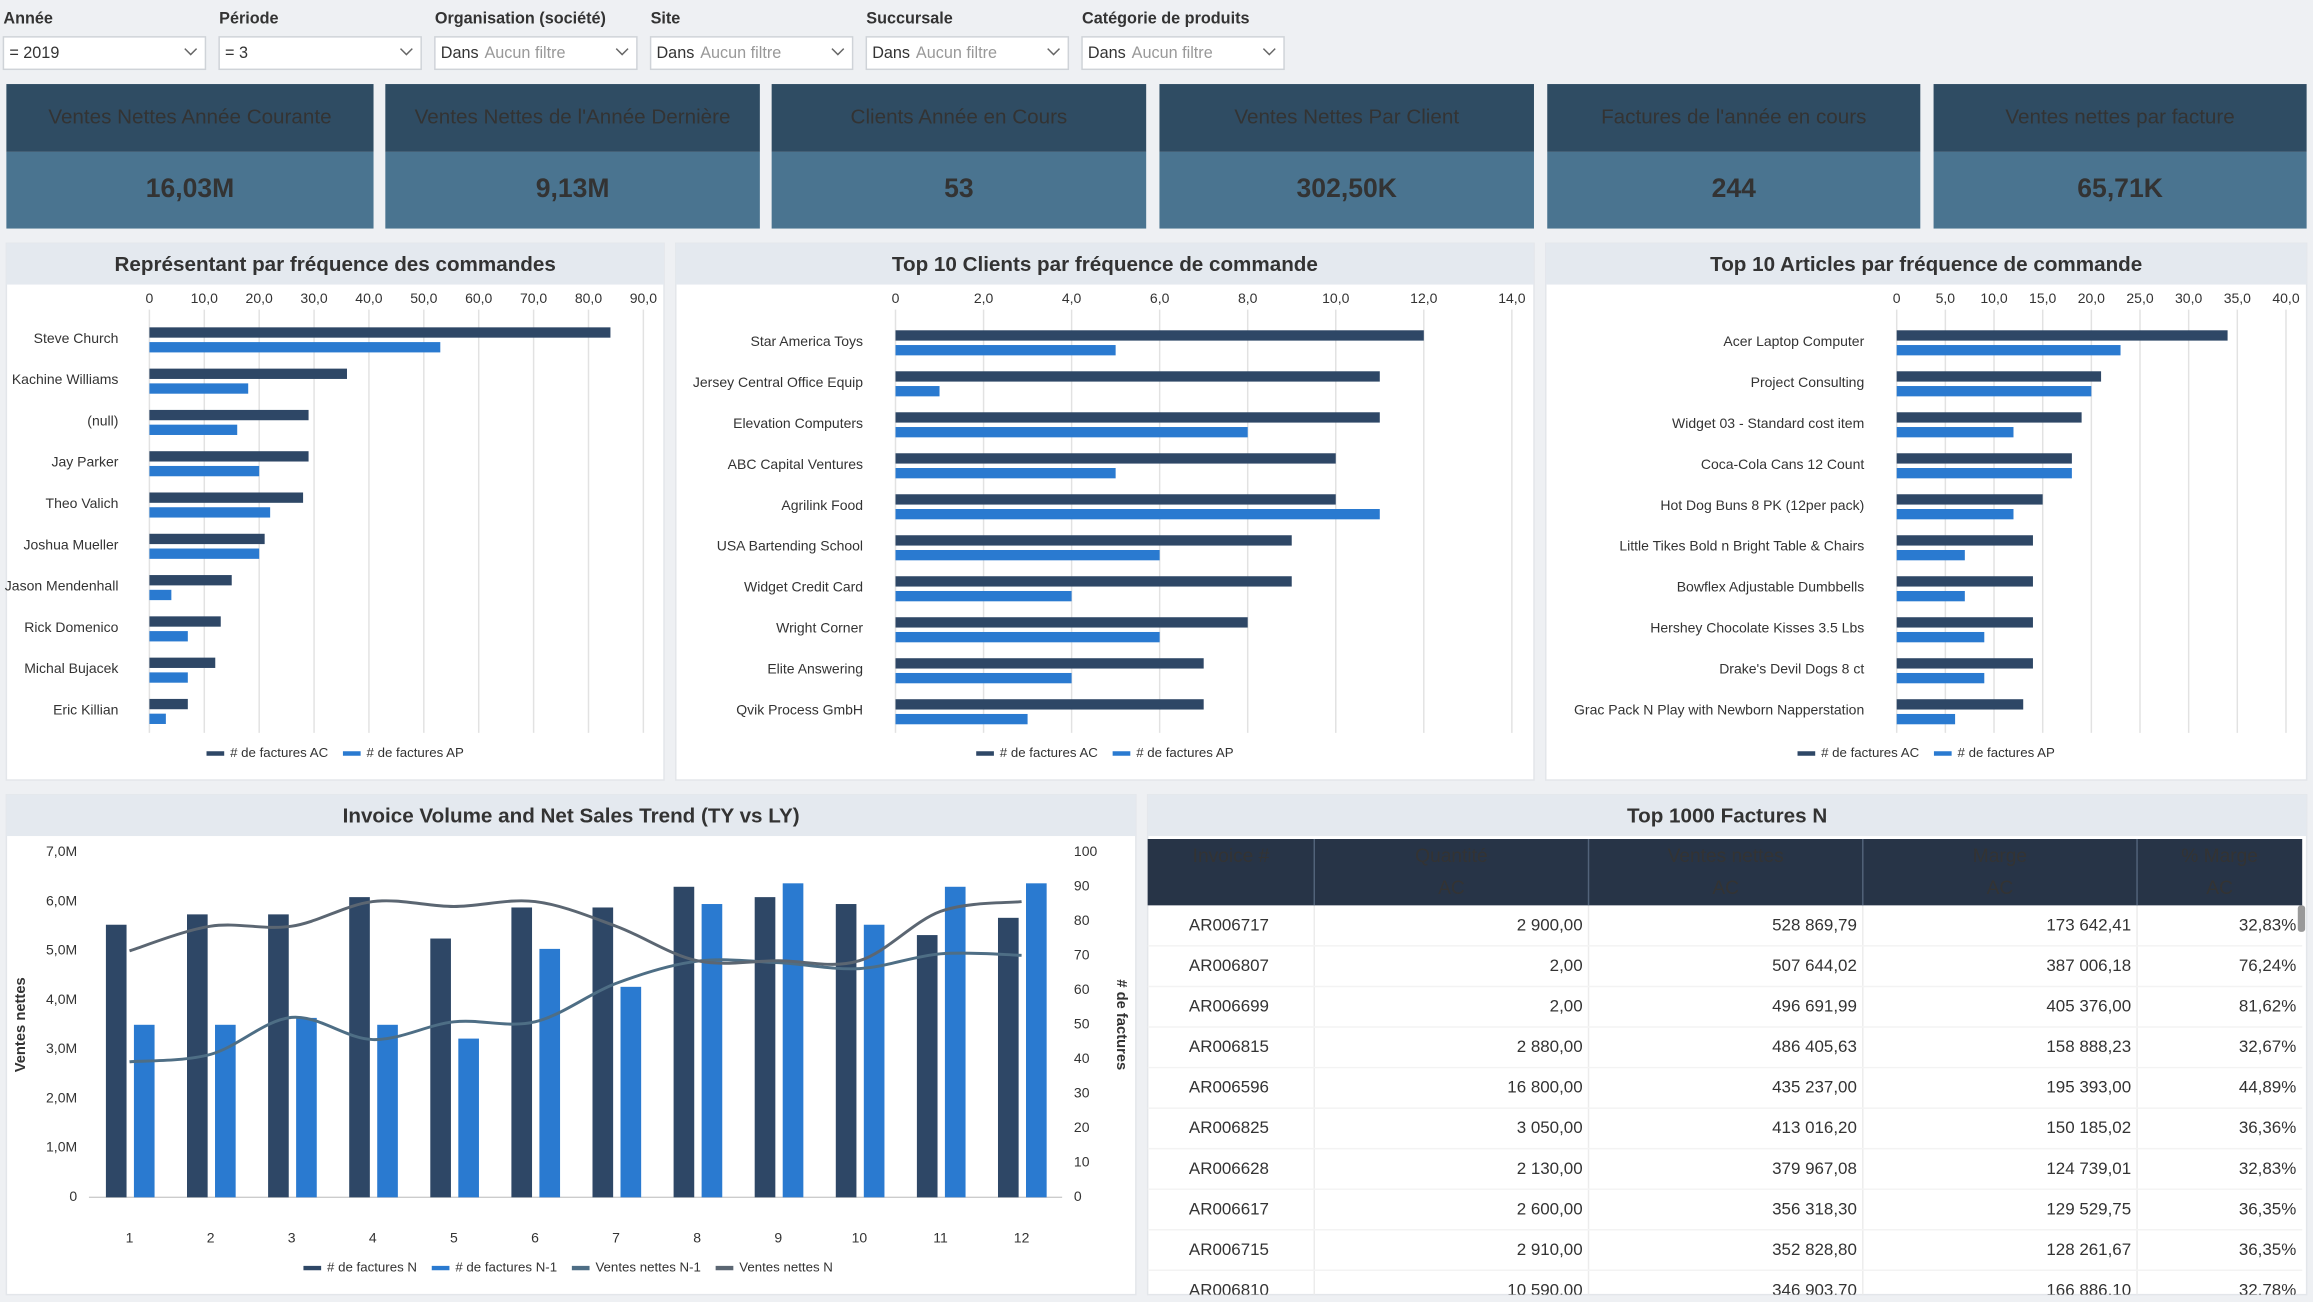 The image size is (2313, 1302). I want to click on y-tick-label: 7,0M, so click(61, 851).